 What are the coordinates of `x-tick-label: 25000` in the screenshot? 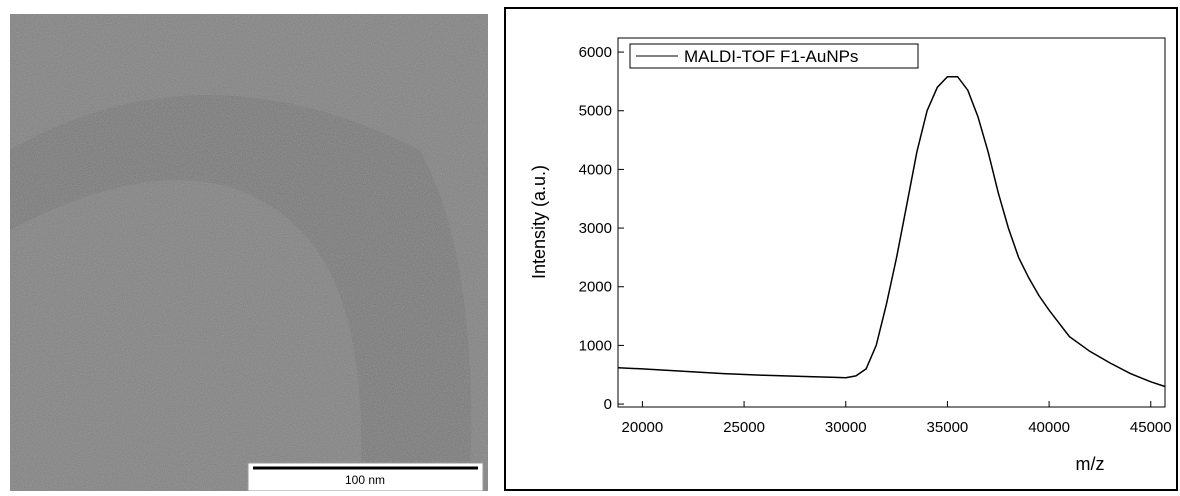 It's located at (744, 427).